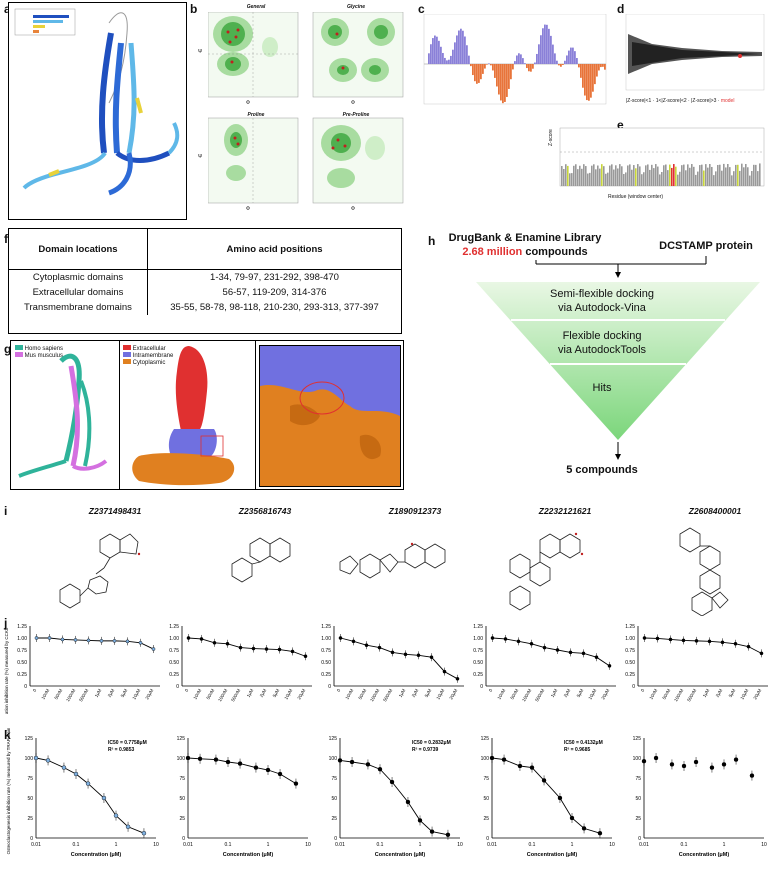 This screenshot has height=871, width=770. I want to click on domain-tm-label: Transmembrane domains, so click(78, 307).